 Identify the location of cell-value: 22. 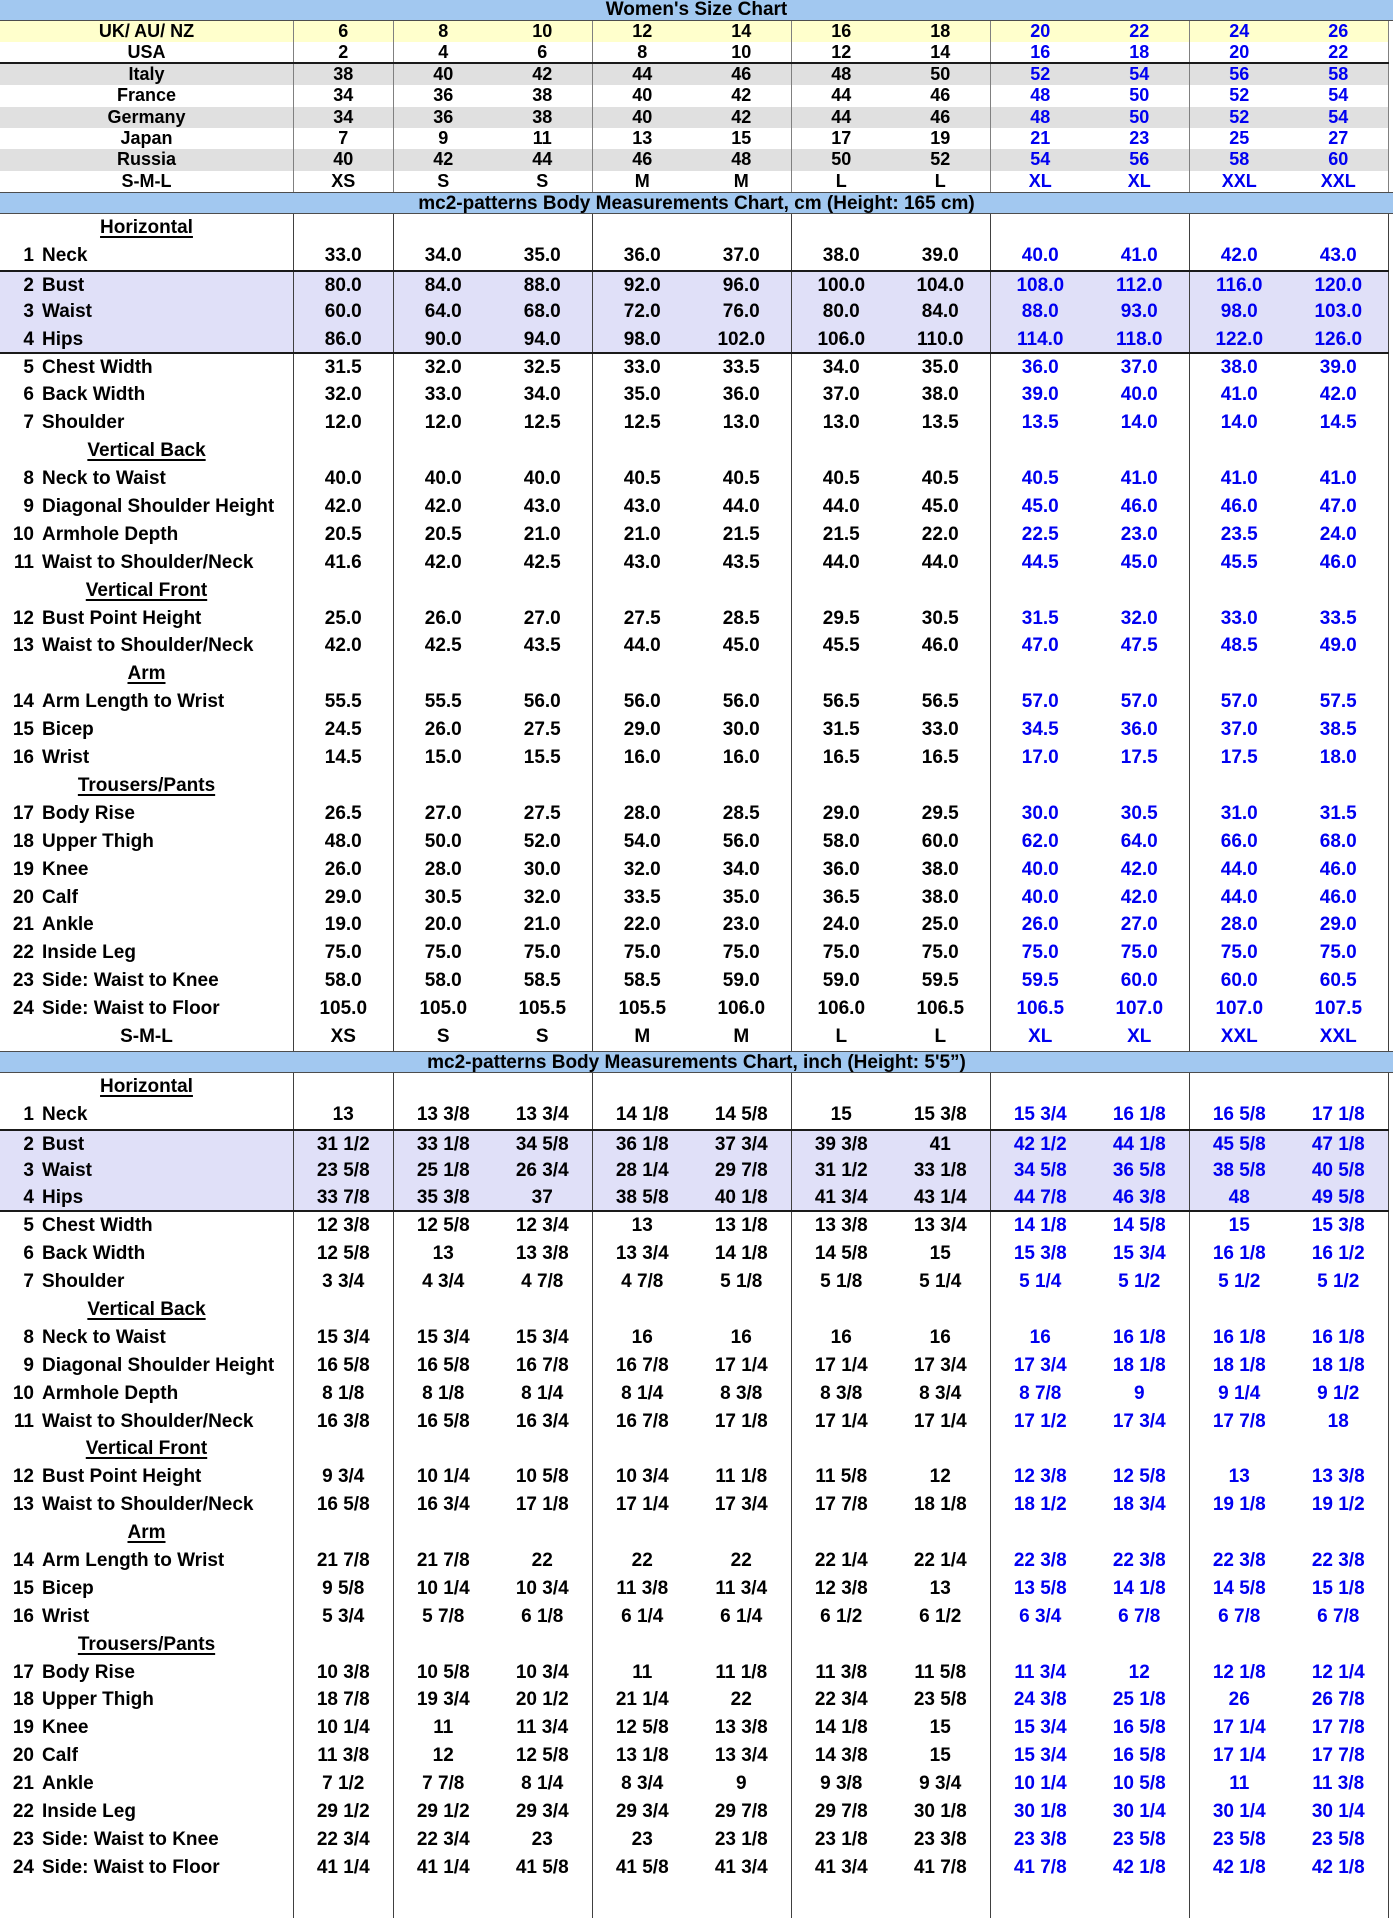
(543, 1560).